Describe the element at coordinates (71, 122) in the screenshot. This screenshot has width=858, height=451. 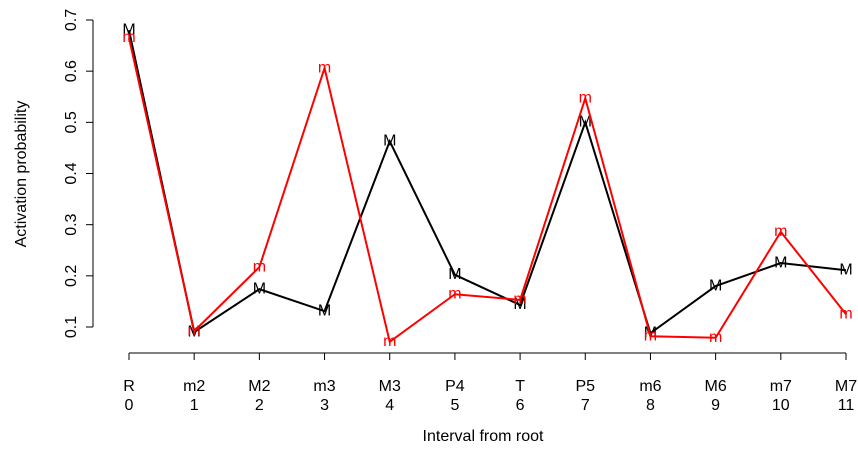
I see `y-tick-label: 0.5` at that location.